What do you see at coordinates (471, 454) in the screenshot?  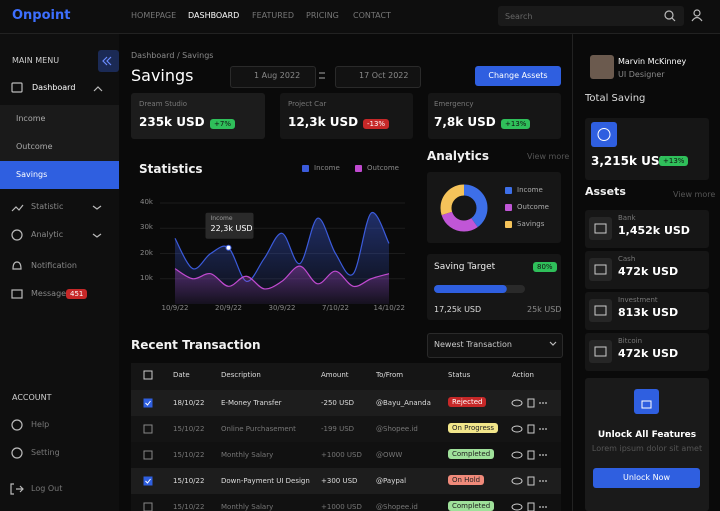 I see `status-badge: Completed` at bounding box center [471, 454].